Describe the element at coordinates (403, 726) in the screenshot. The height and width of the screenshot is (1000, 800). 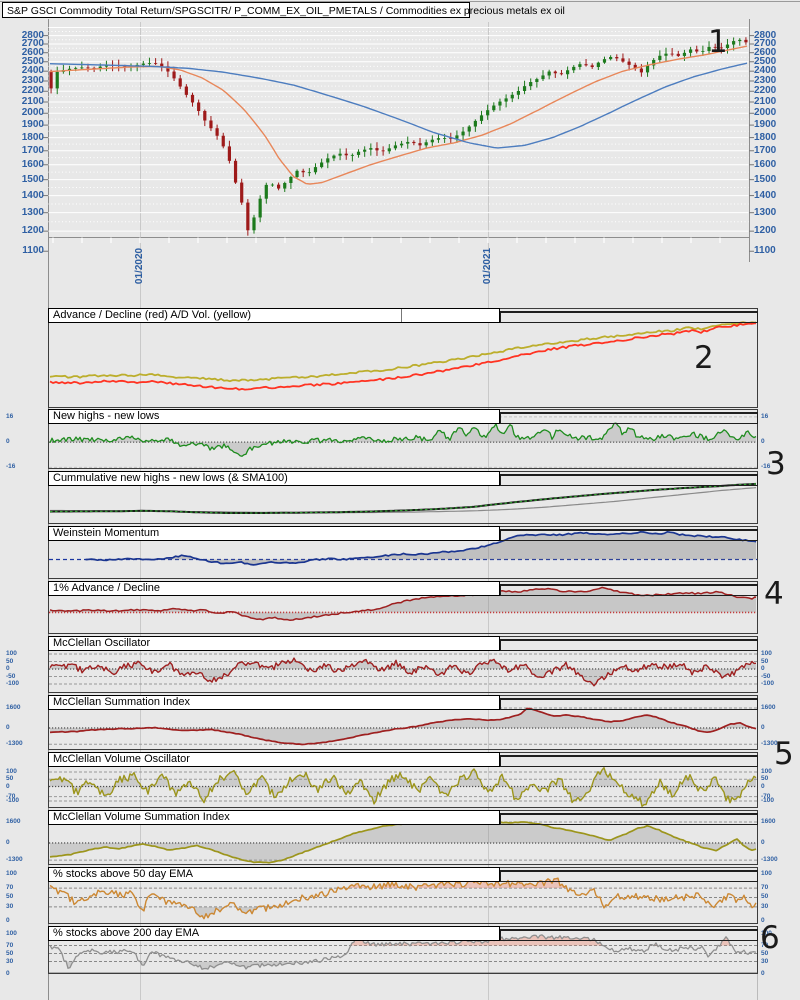
I see `panel-msum-plot` at that location.